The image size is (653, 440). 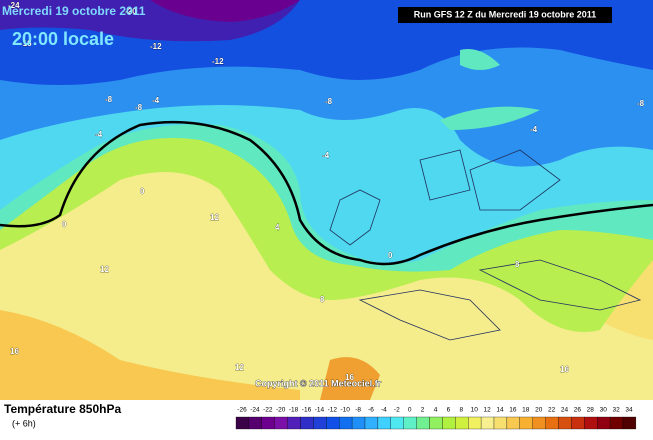 I want to click on scale-label: -16, so click(x=307, y=410).